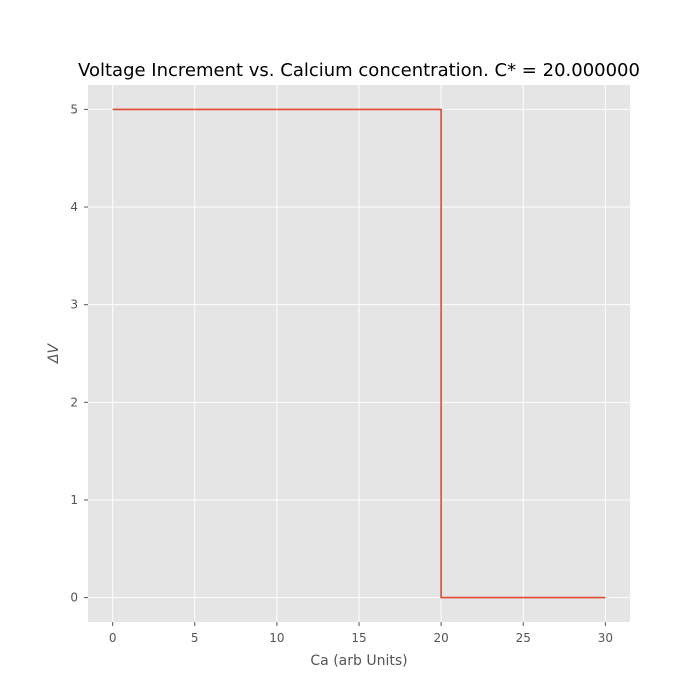 Image resolution: width=700 pixels, height=700 pixels. Describe the element at coordinates (74, 109) in the screenshot. I see `y-tick-label: 5` at that location.